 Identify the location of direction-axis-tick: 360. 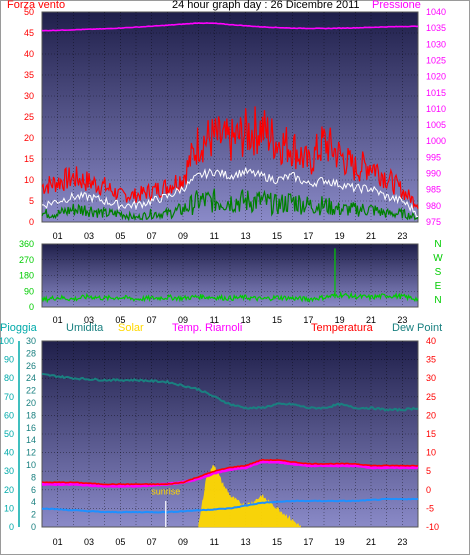
(26, 244).